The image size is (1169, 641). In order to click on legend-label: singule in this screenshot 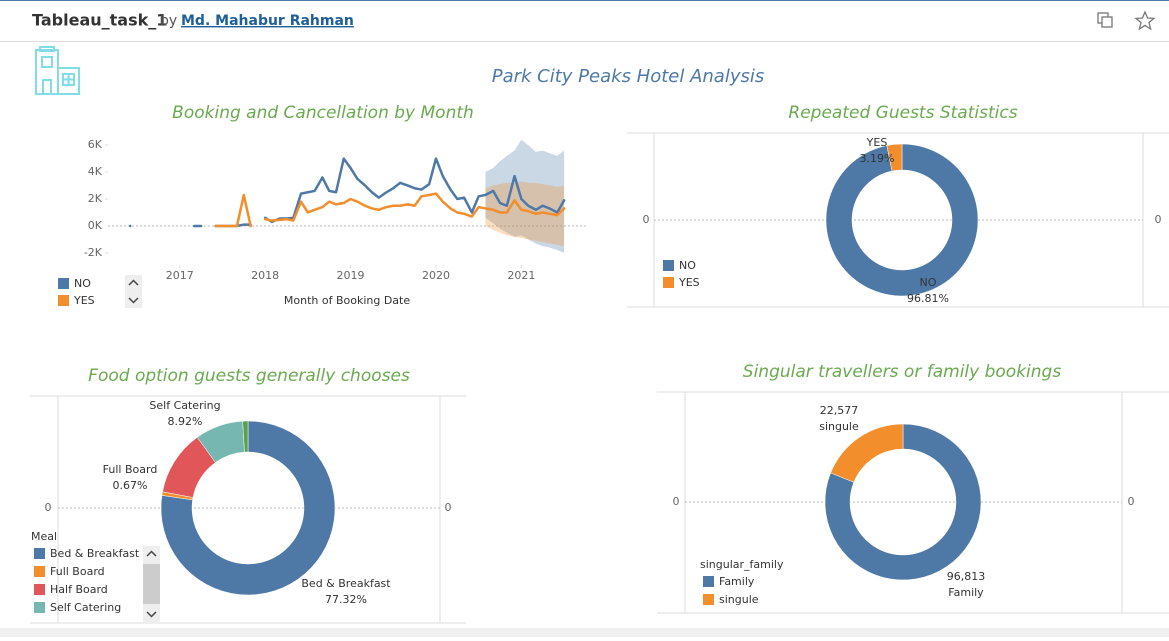, I will do `click(739, 599)`.